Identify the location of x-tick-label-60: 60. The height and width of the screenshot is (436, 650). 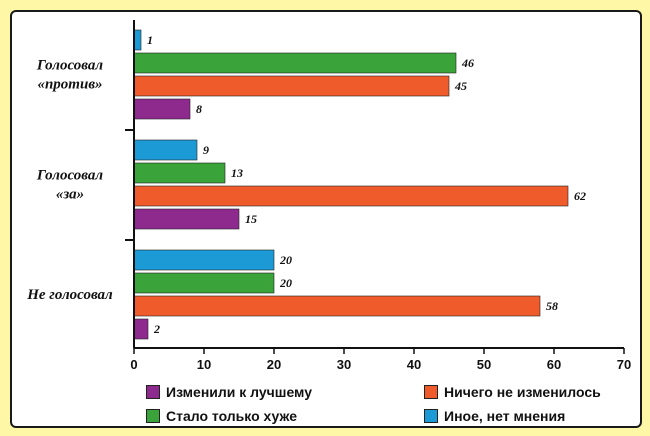
(554, 364).